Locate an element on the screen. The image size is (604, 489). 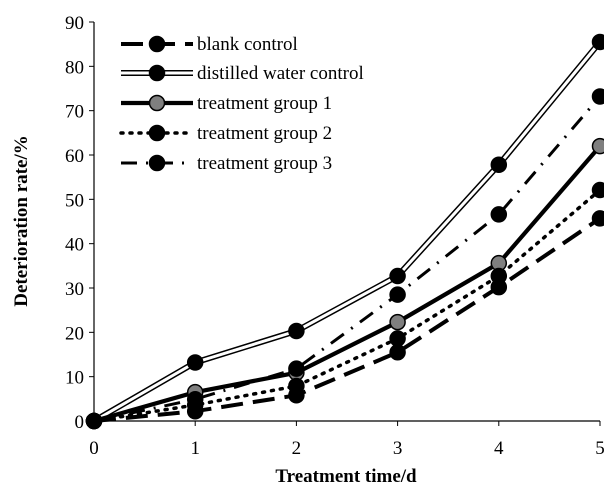
legend-label: blank control is located at coordinates (247, 44).